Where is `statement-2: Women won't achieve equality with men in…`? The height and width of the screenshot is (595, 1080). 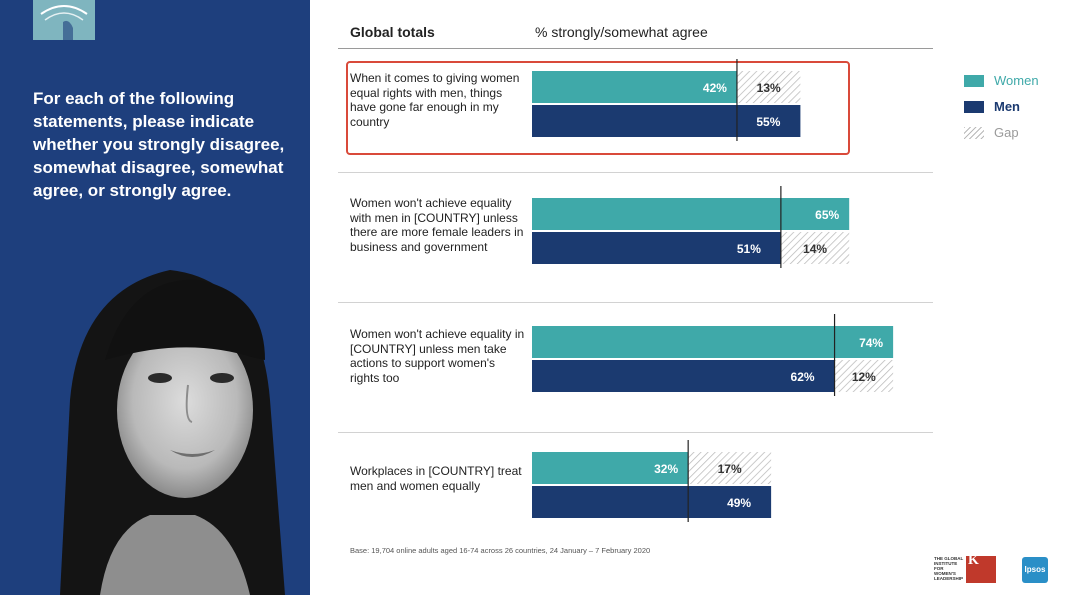 statement-2: Women won't achieve equality with men in… is located at coordinates (437, 225).